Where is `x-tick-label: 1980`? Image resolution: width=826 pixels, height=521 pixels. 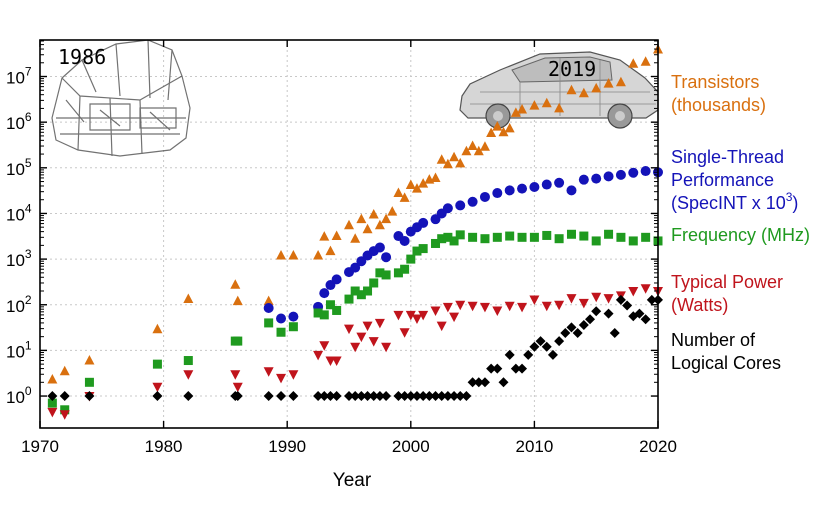
x-tick-label: 1980 is located at coordinates (164, 446).